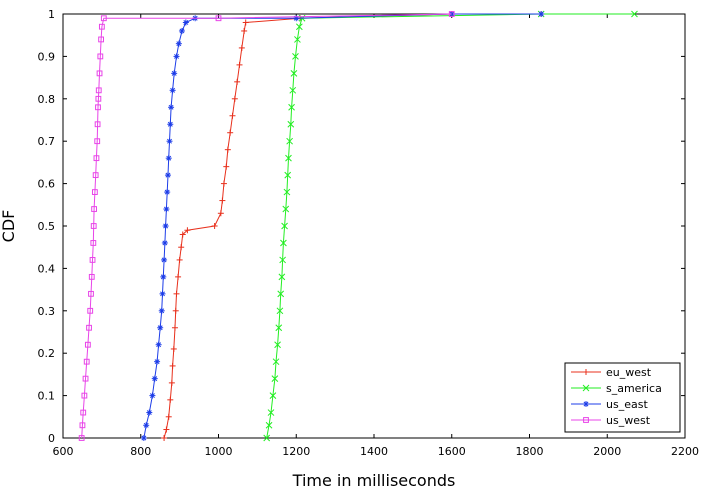 This screenshot has height=496, width=706. I want to click on y-tick-label: 0, so click(51, 438).